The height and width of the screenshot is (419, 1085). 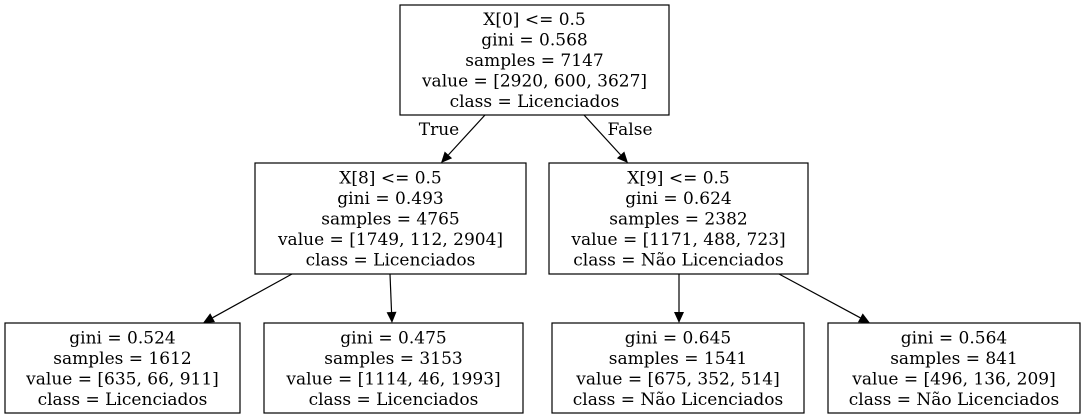 What do you see at coordinates (678, 179) in the screenshot?
I see `node-text-line: X[9] <= 0.5` at bounding box center [678, 179].